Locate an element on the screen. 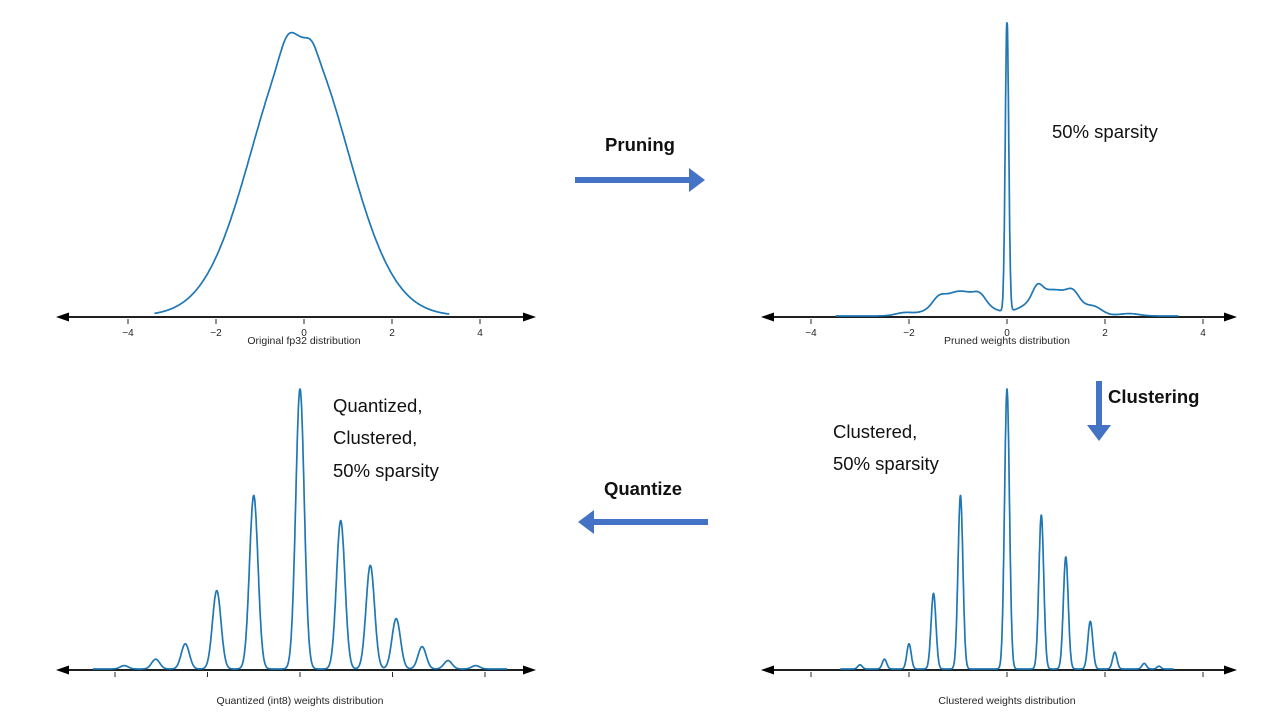  x-tick-label: −100 is located at coordinates (115, 681).